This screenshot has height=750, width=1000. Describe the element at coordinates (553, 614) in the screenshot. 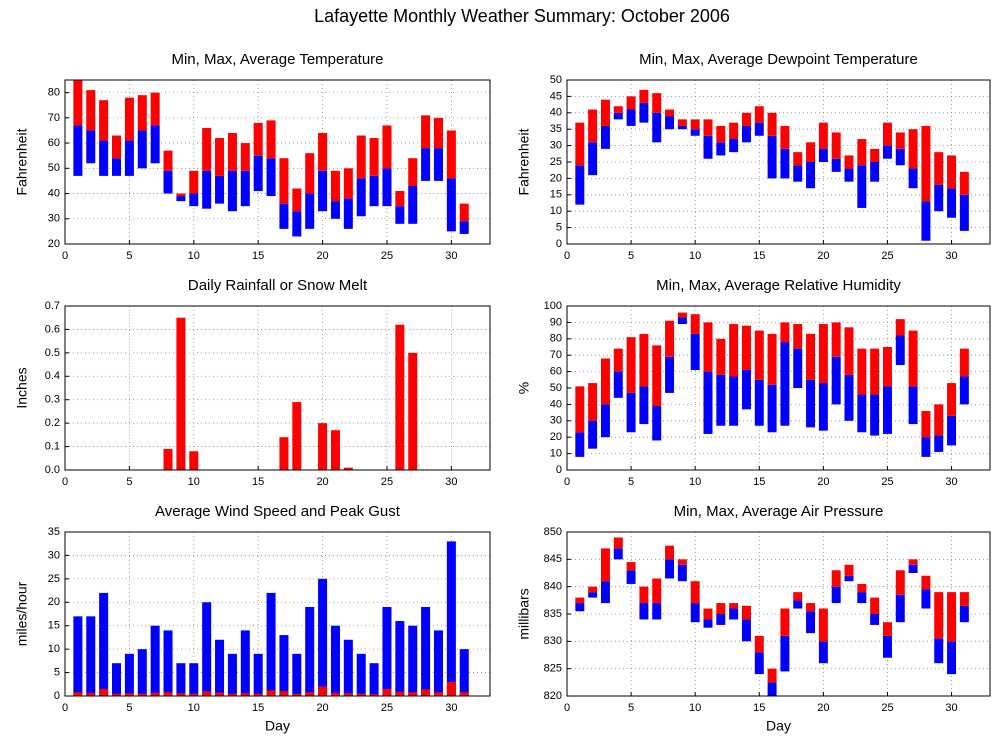

I see `y-tick-label: 835` at that location.